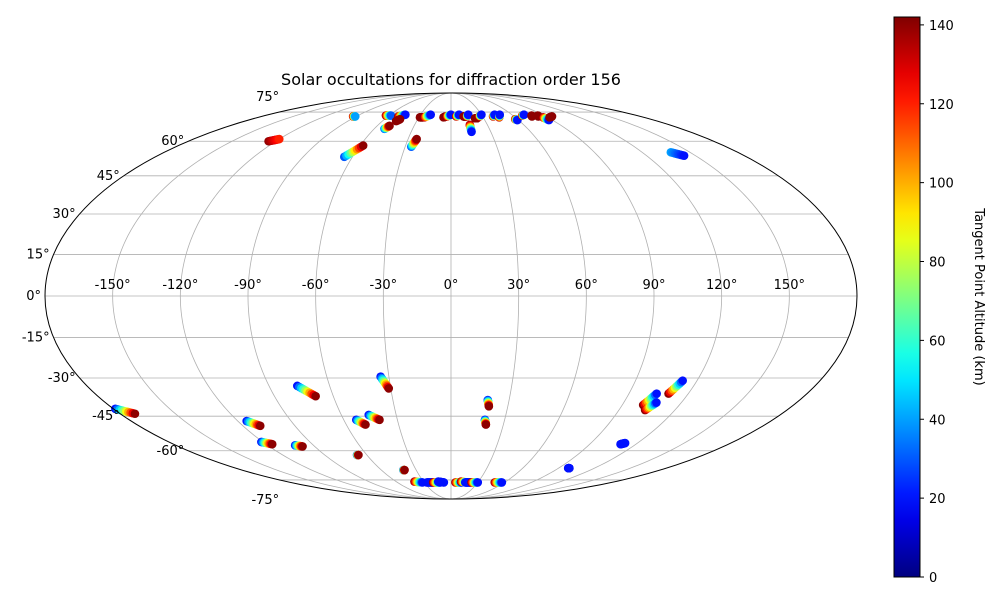  Describe the element at coordinates (937, 420) in the screenshot. I see `colorbar-tick-label: 40` at that location.